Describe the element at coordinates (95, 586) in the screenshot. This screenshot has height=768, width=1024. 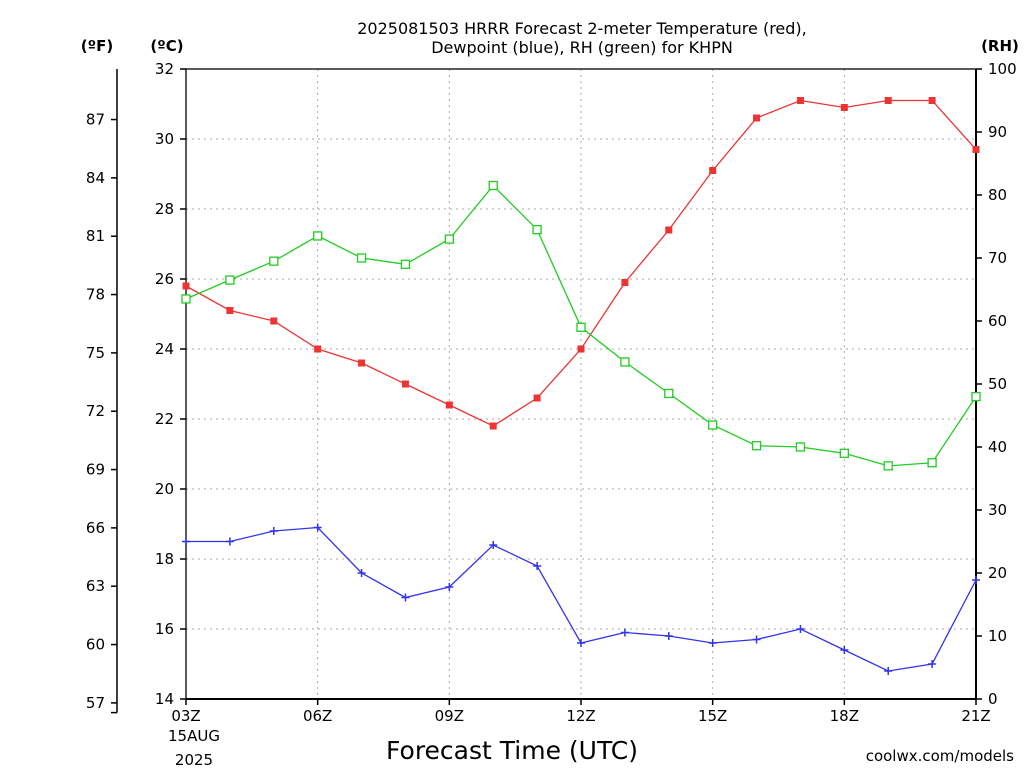
I see `fahrenheit-tick-label: 63` at that location.